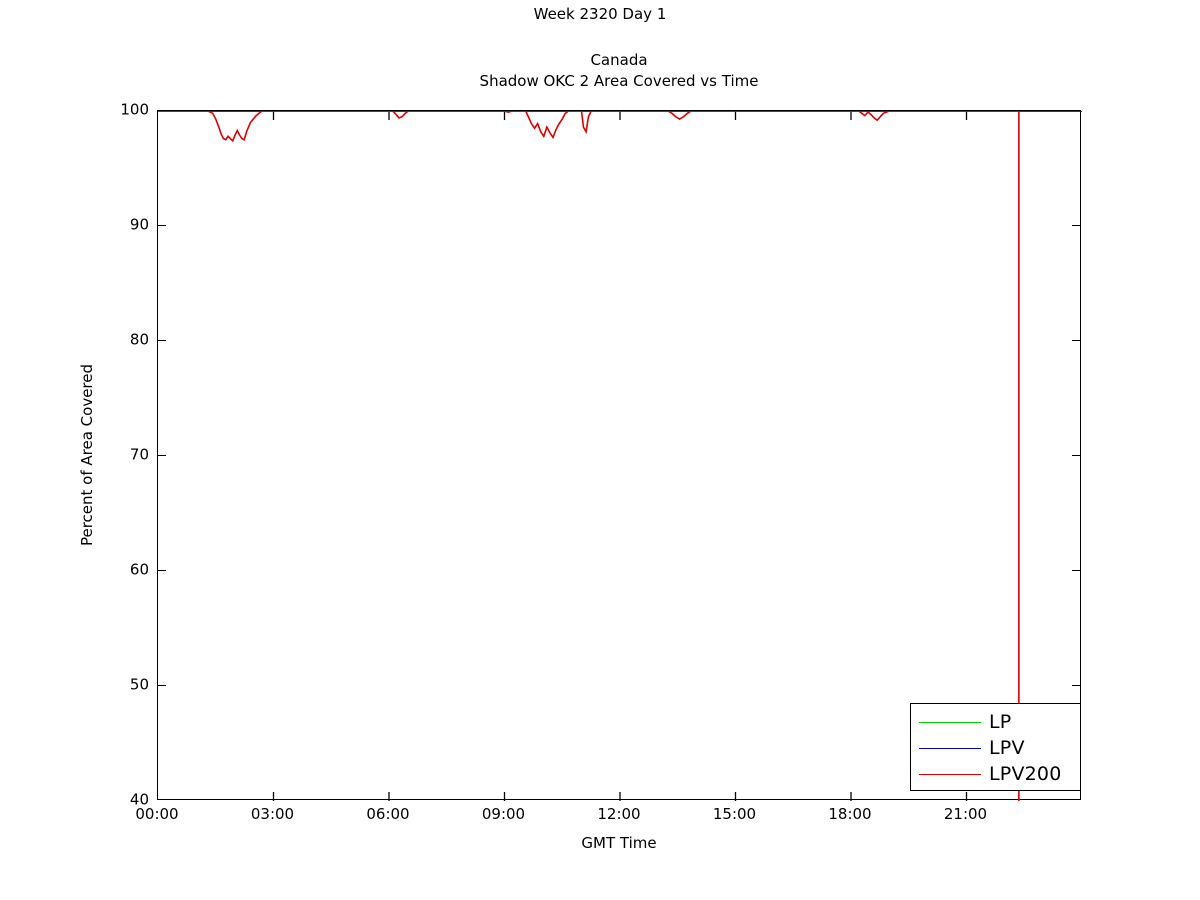 The height and width of the screenshot is (900, 1200). Describe the element at coordinates (139, 569) in the screenshot. I see `y-axis-tick-label: 60` at that location.